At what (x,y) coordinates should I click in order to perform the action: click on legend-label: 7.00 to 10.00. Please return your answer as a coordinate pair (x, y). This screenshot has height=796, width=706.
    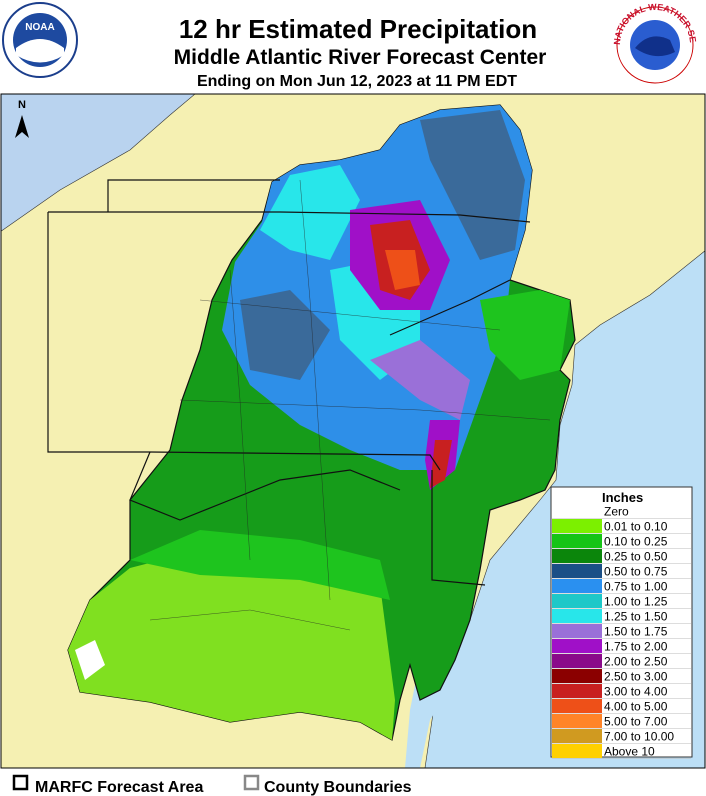
    Looking at the image, I should click on (639, 737).